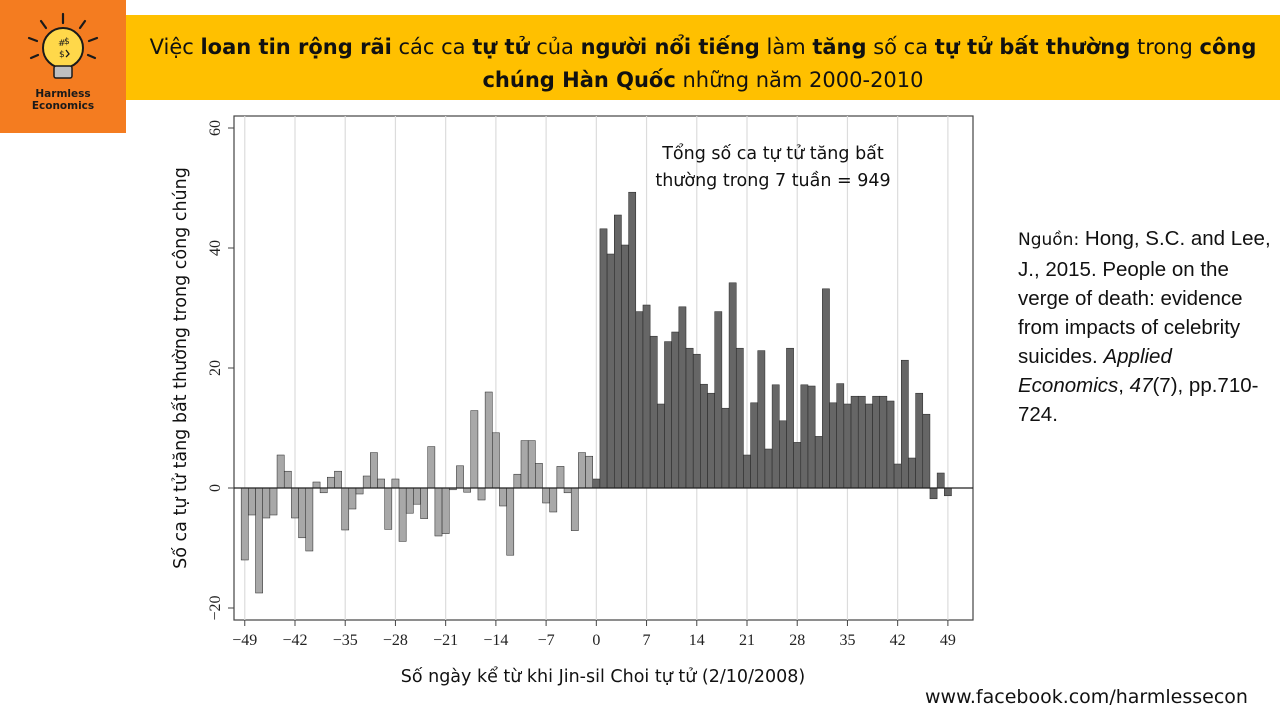 The width and height of the screenshot is (1280, 720). Describe the element at coordinates (501, 47) in the screenshot. I see `title-segment: tự tử` at that location.